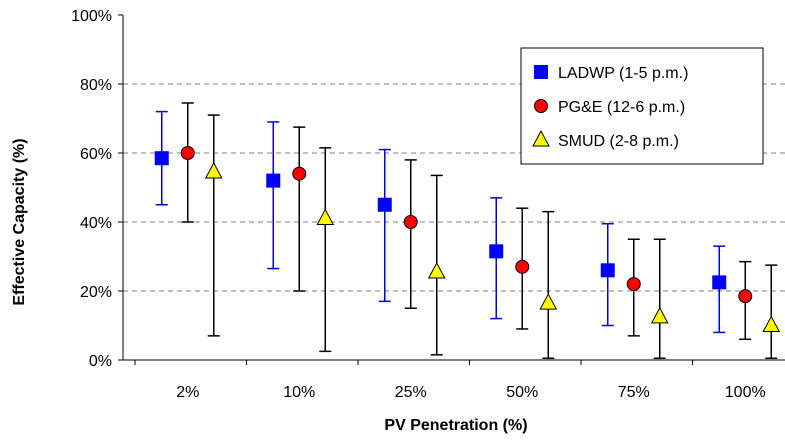 The width and height of the screenshot is (785, 440). I want to click on y-tick-label: 20%, so click(96, 292).